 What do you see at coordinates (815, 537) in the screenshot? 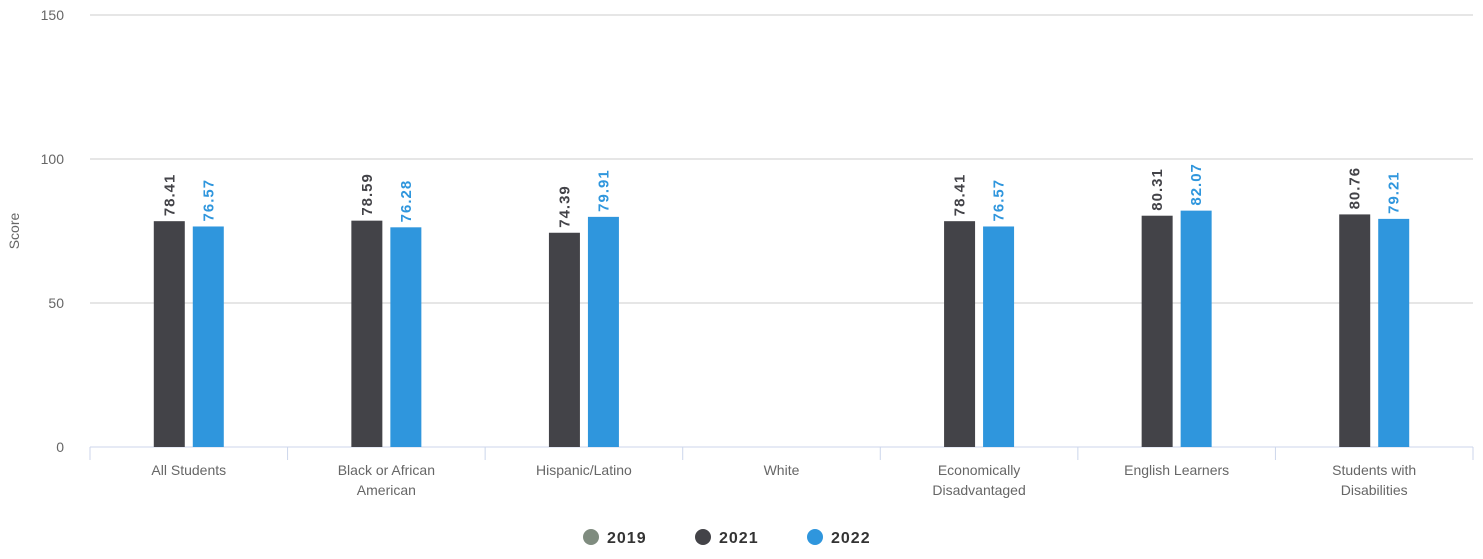
I see `legend-marker-2022` at bounding box center [815, 537].